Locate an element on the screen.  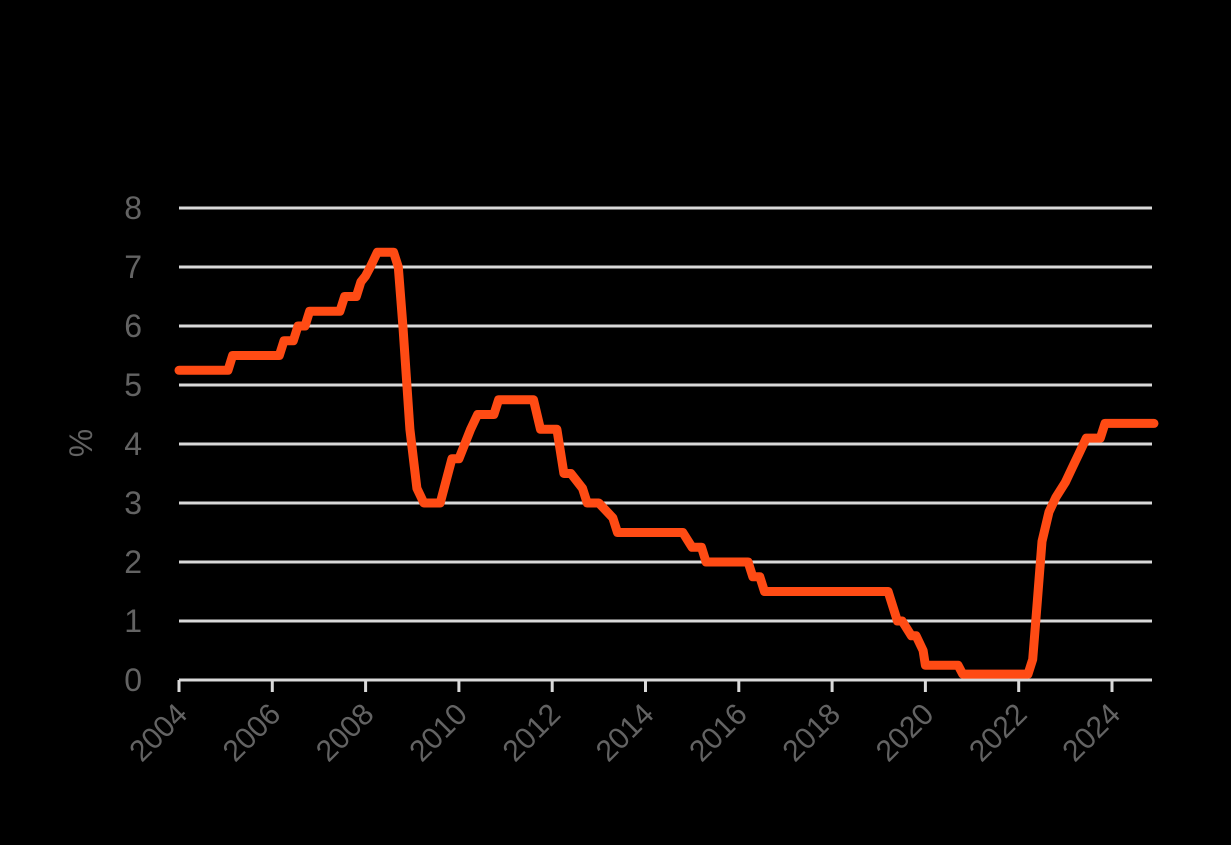
y-tick-label: 5 is located at coordinates (133, 385).